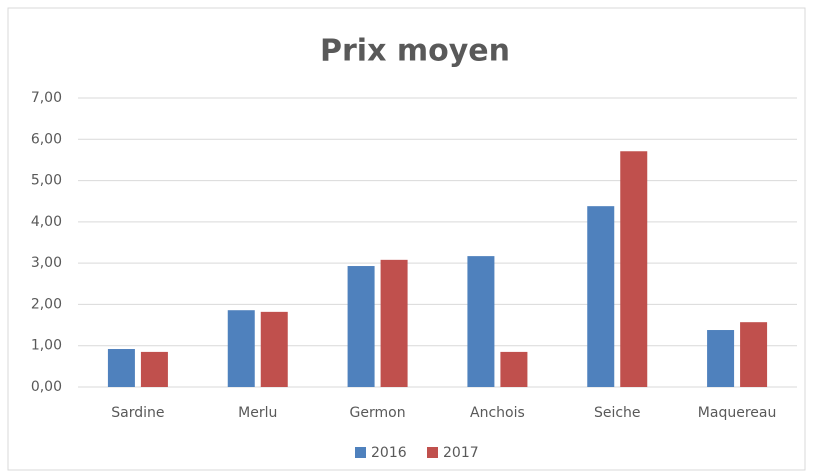  What do you see at coordinates (46, 387) in the screenshot?
I see `y-tick-label: 0,00` at bounding box center [46, 387].